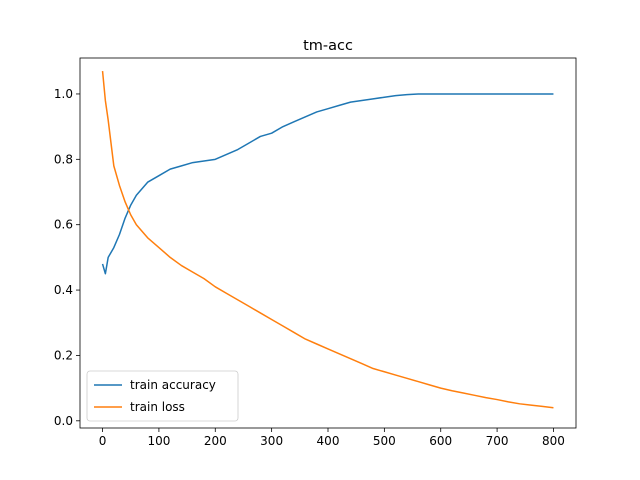  I want to click on x-tick-label: 100, so click(158, 441).